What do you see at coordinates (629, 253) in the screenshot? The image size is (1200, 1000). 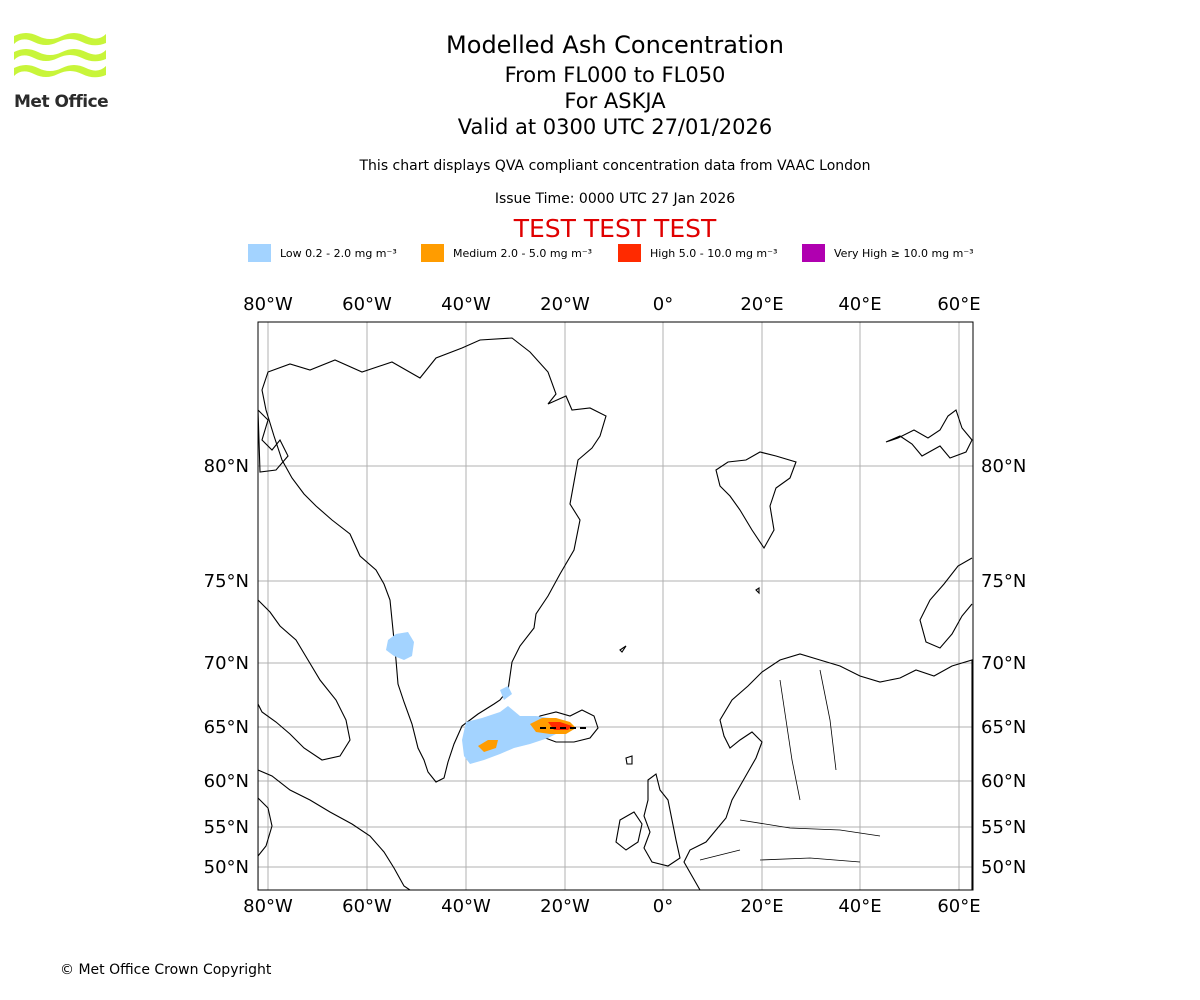 I see `legend-swatch-high` at bounding box center [629, 253].